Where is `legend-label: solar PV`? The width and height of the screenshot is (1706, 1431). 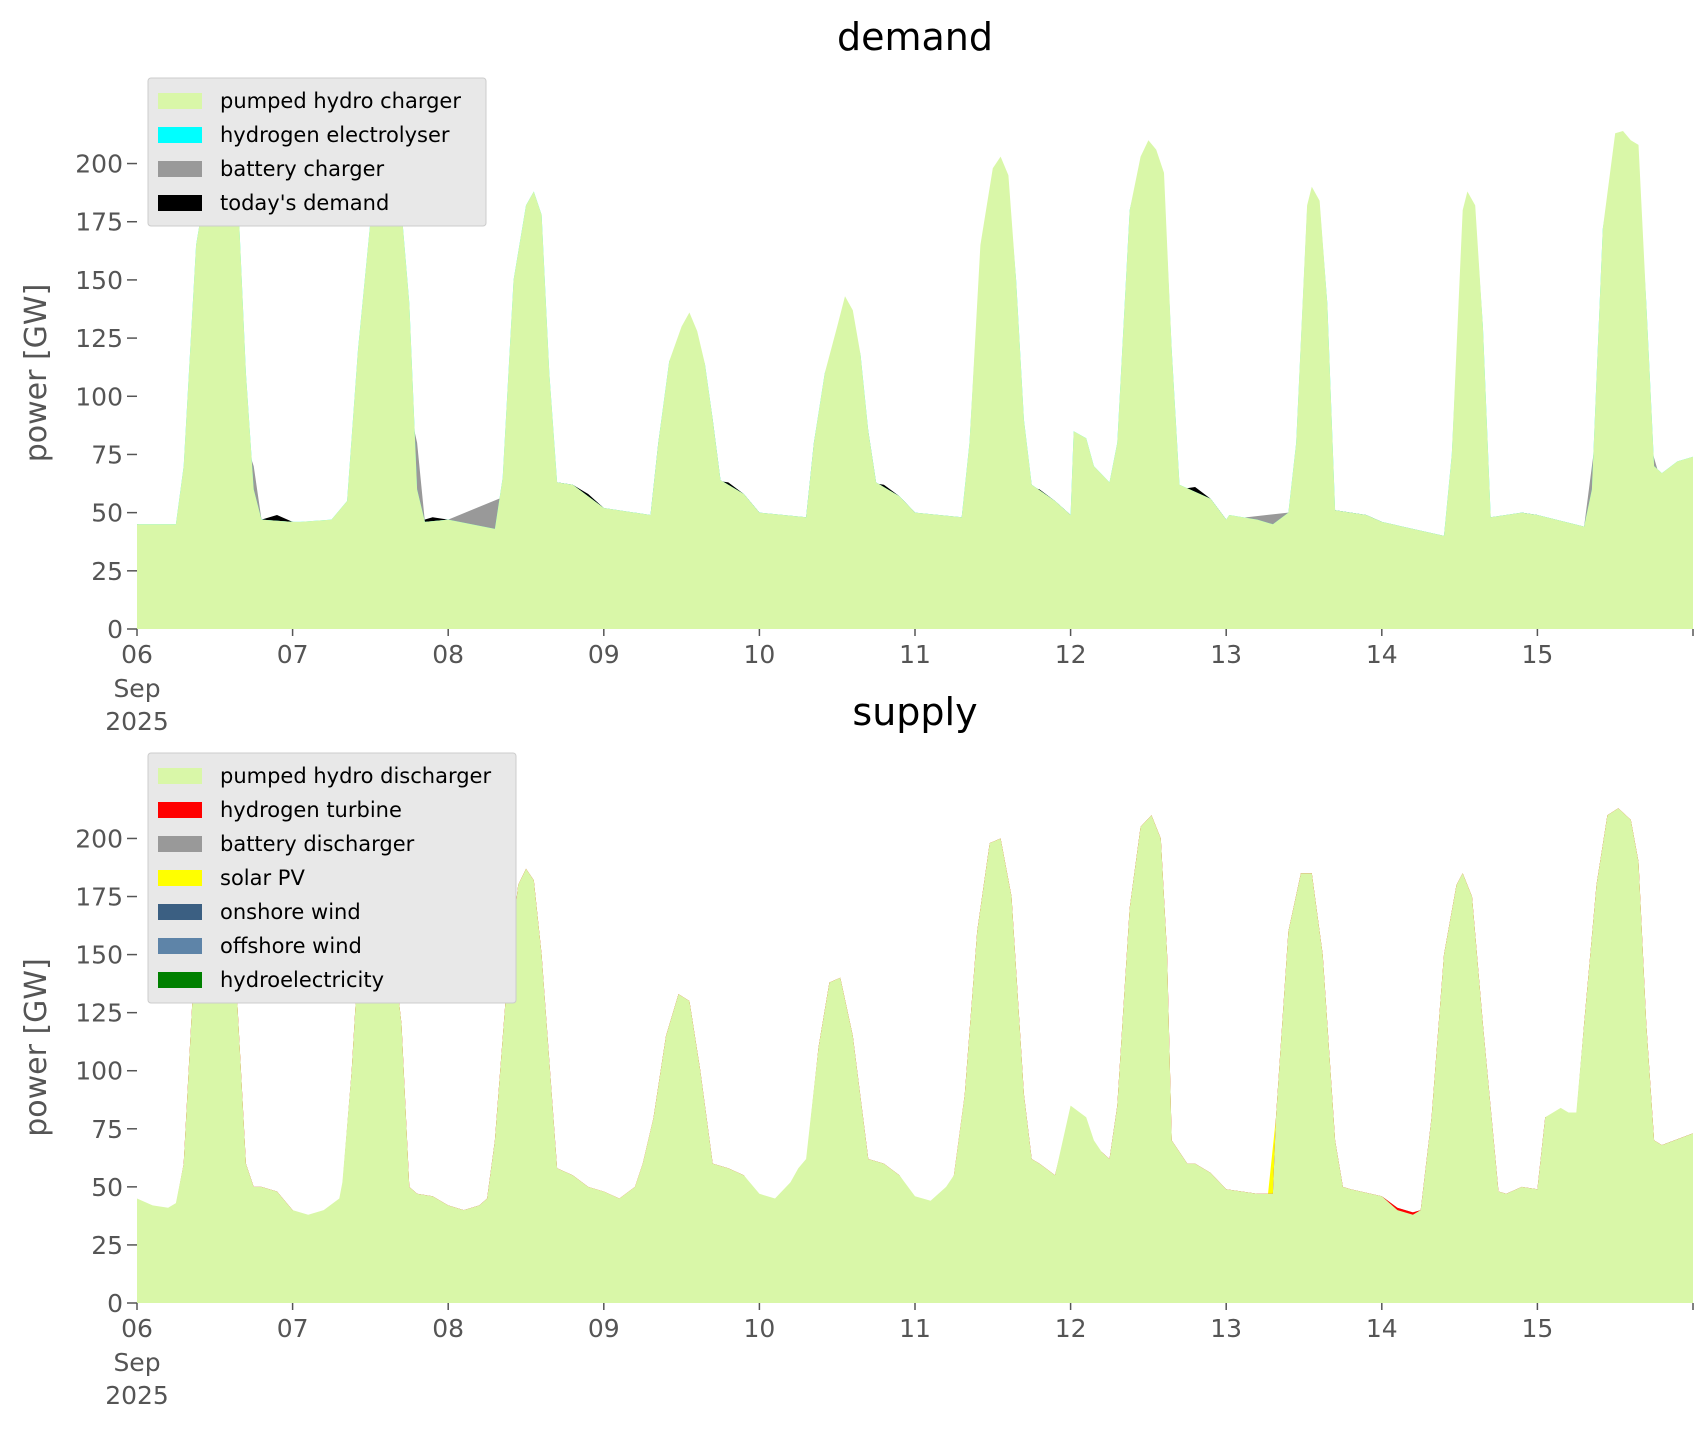 legend-label: solar PV is located at coordinates (262, 878).